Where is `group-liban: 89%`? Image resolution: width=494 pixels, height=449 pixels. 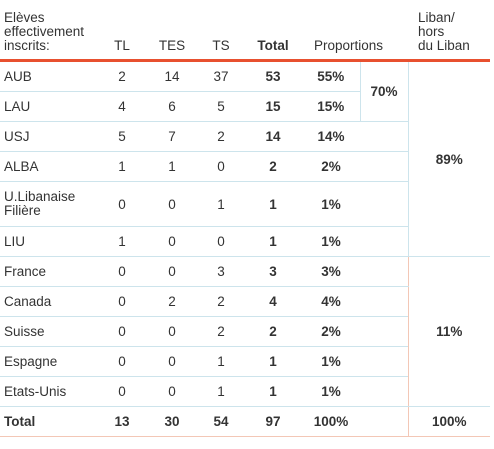
group-liban: 89% is located at coordinates (449, 158).